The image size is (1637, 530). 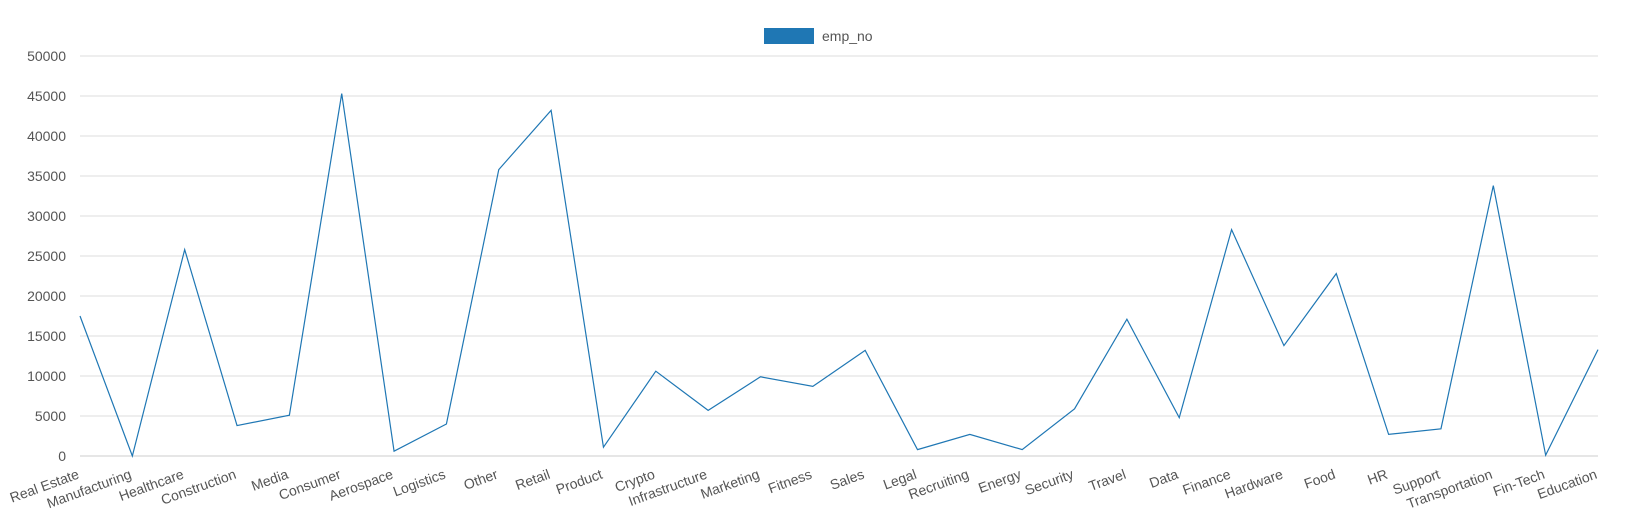 I want to click on x-tick-label: Other, so click(x=480, y=479).